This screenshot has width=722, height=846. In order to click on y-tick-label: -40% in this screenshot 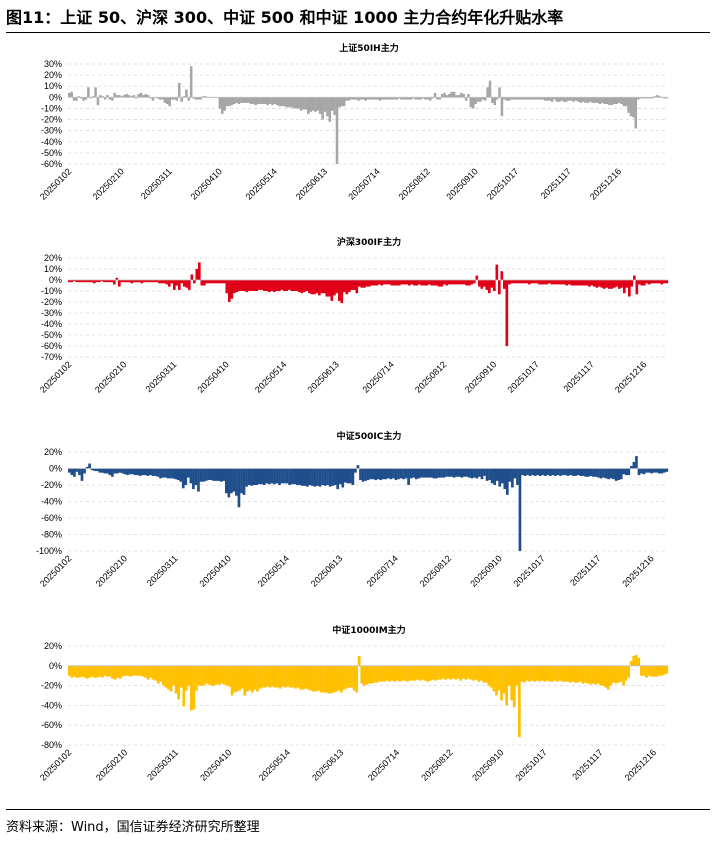, I will do `click(51, 705)`.